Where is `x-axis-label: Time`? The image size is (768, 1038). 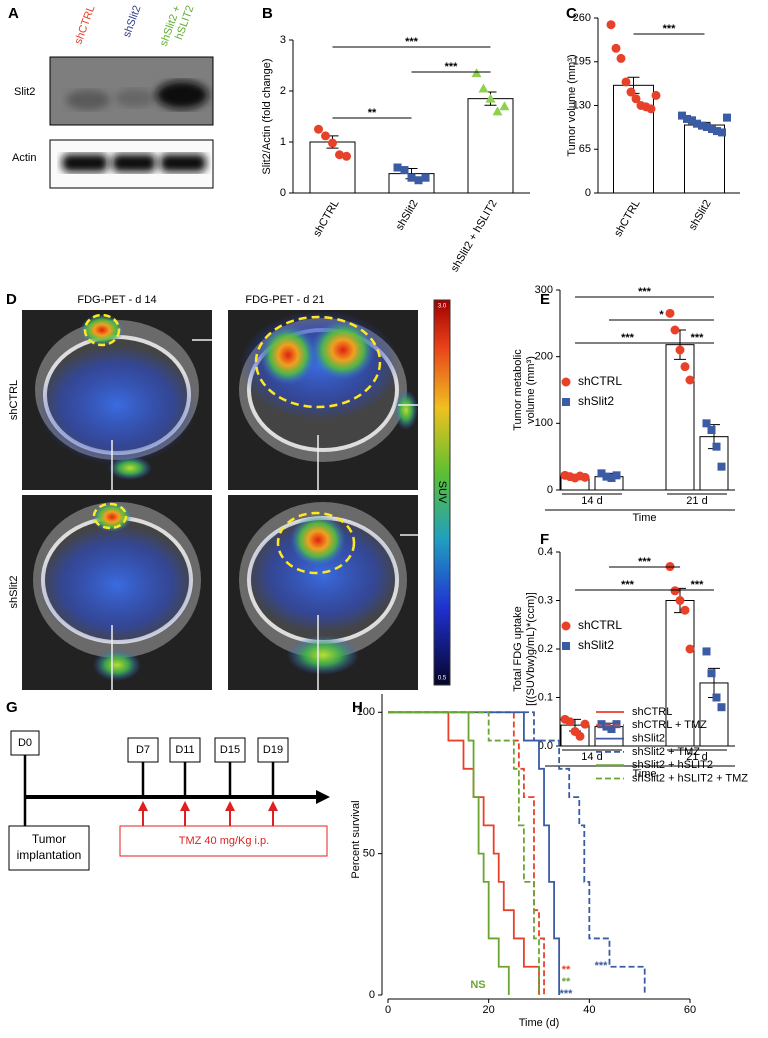
x-axis-label: Time is located at coordinates (644, 518).